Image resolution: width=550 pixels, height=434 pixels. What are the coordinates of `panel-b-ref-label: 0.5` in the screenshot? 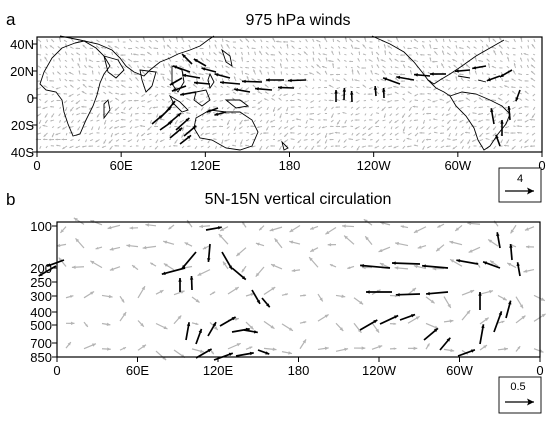 It's located at (517, 387).